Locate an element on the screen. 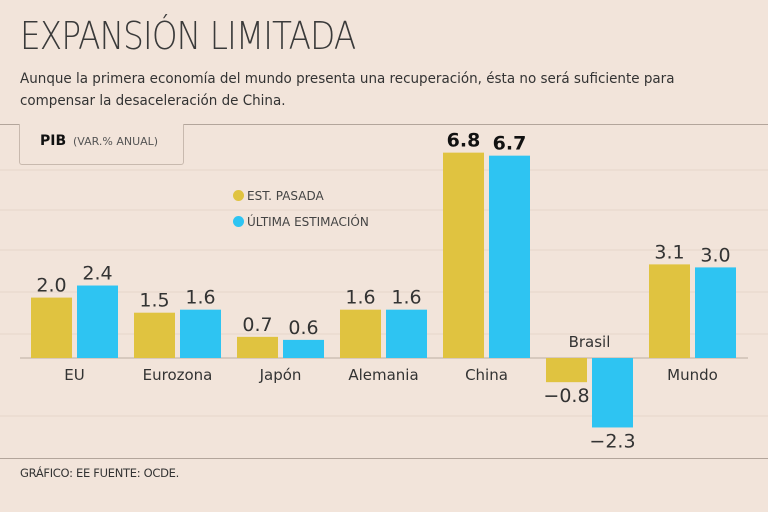 This screenshot has height=512, width=768. category-label: Japón is located at coordinates (280, 375).